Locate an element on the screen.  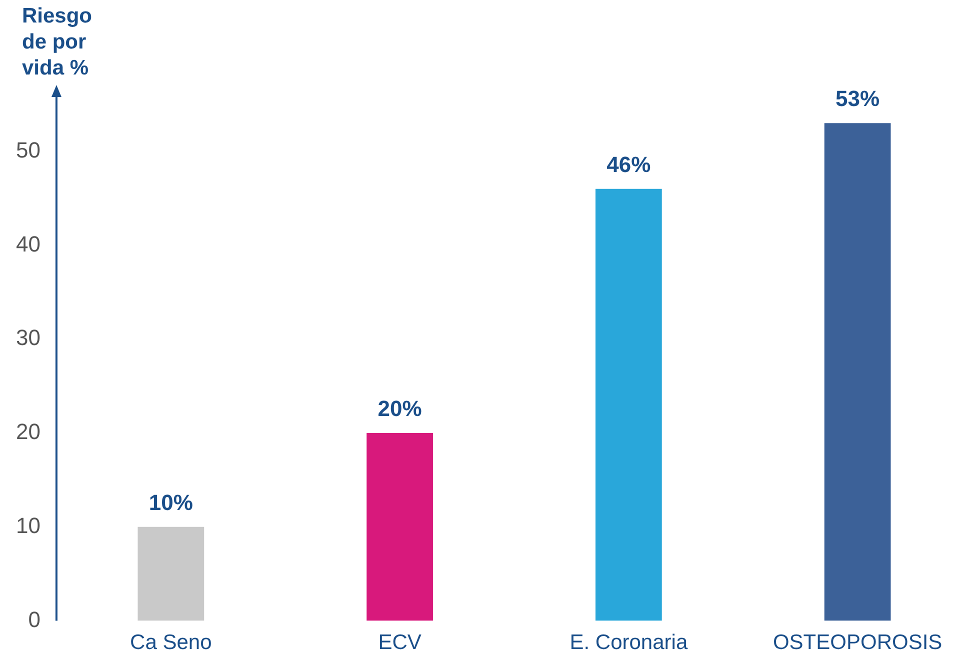
y-tick-label: 10 is located at coordinates (28, 525).